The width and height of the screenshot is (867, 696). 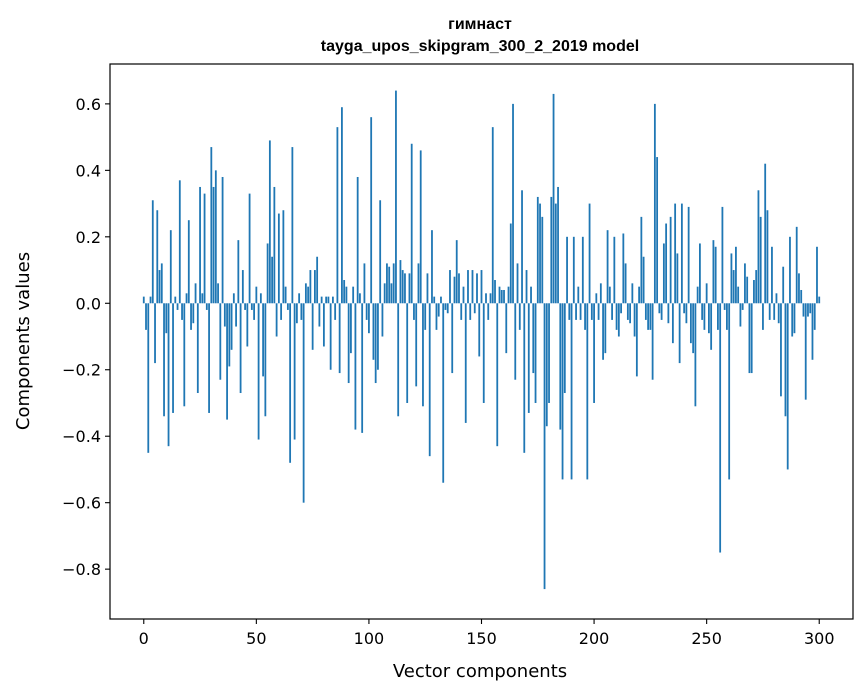 I want to click on x-tick-label: 0, so click(x=144, y=638).